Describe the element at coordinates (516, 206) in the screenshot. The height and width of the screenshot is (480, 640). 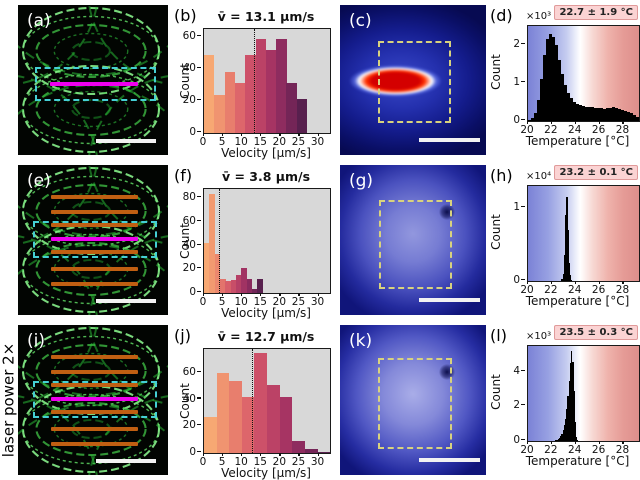
I see `y-tick-label: 1` at that location.